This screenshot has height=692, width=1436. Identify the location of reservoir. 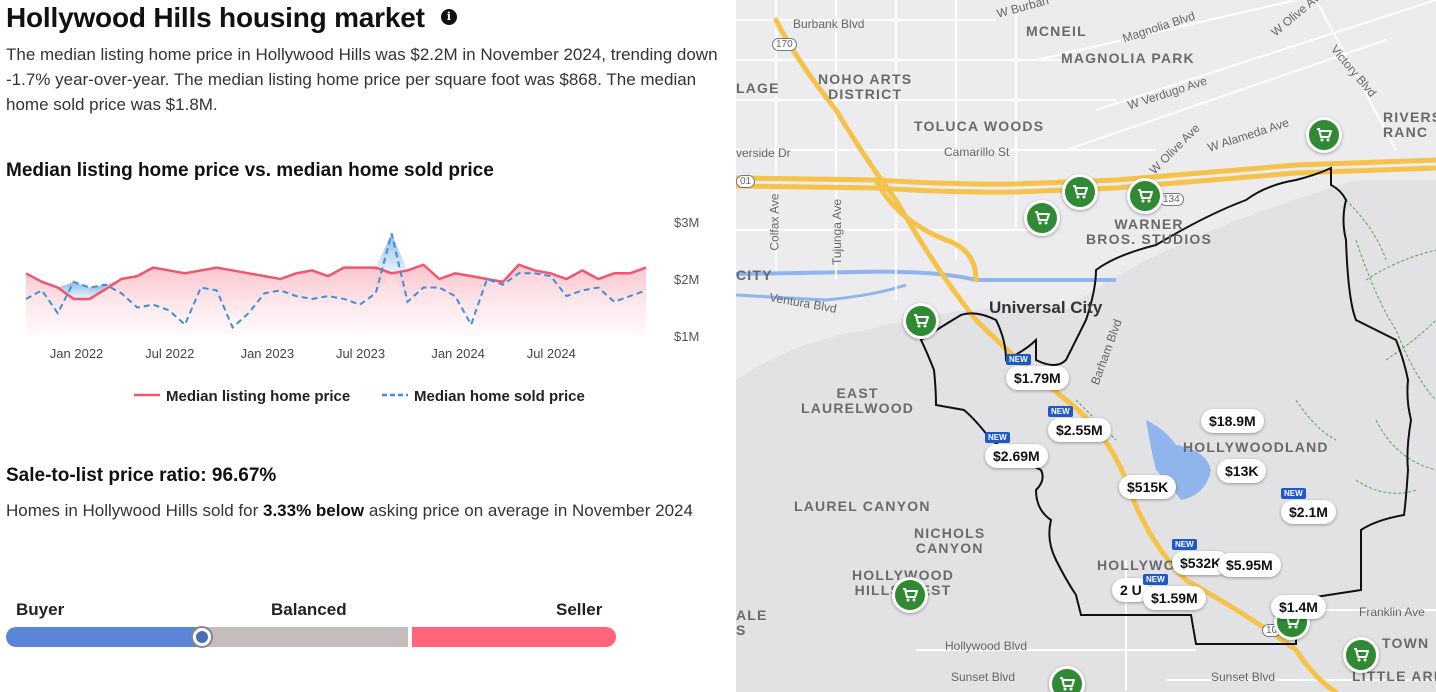
(1178, 460).